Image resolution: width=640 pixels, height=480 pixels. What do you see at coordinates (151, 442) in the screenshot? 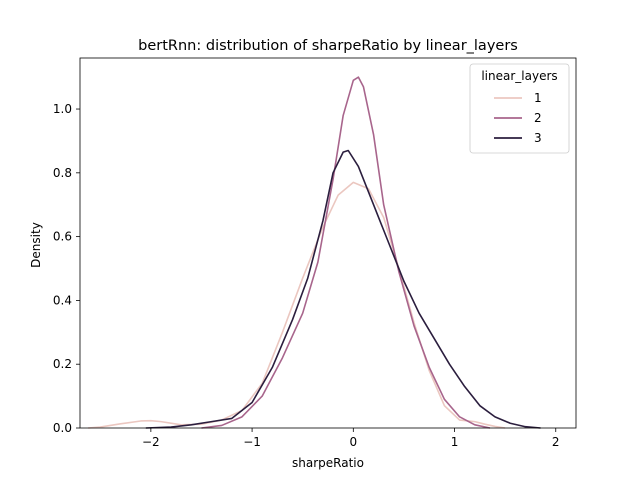
I see `x-tick-label: −2` at bounding box center [151, 442].